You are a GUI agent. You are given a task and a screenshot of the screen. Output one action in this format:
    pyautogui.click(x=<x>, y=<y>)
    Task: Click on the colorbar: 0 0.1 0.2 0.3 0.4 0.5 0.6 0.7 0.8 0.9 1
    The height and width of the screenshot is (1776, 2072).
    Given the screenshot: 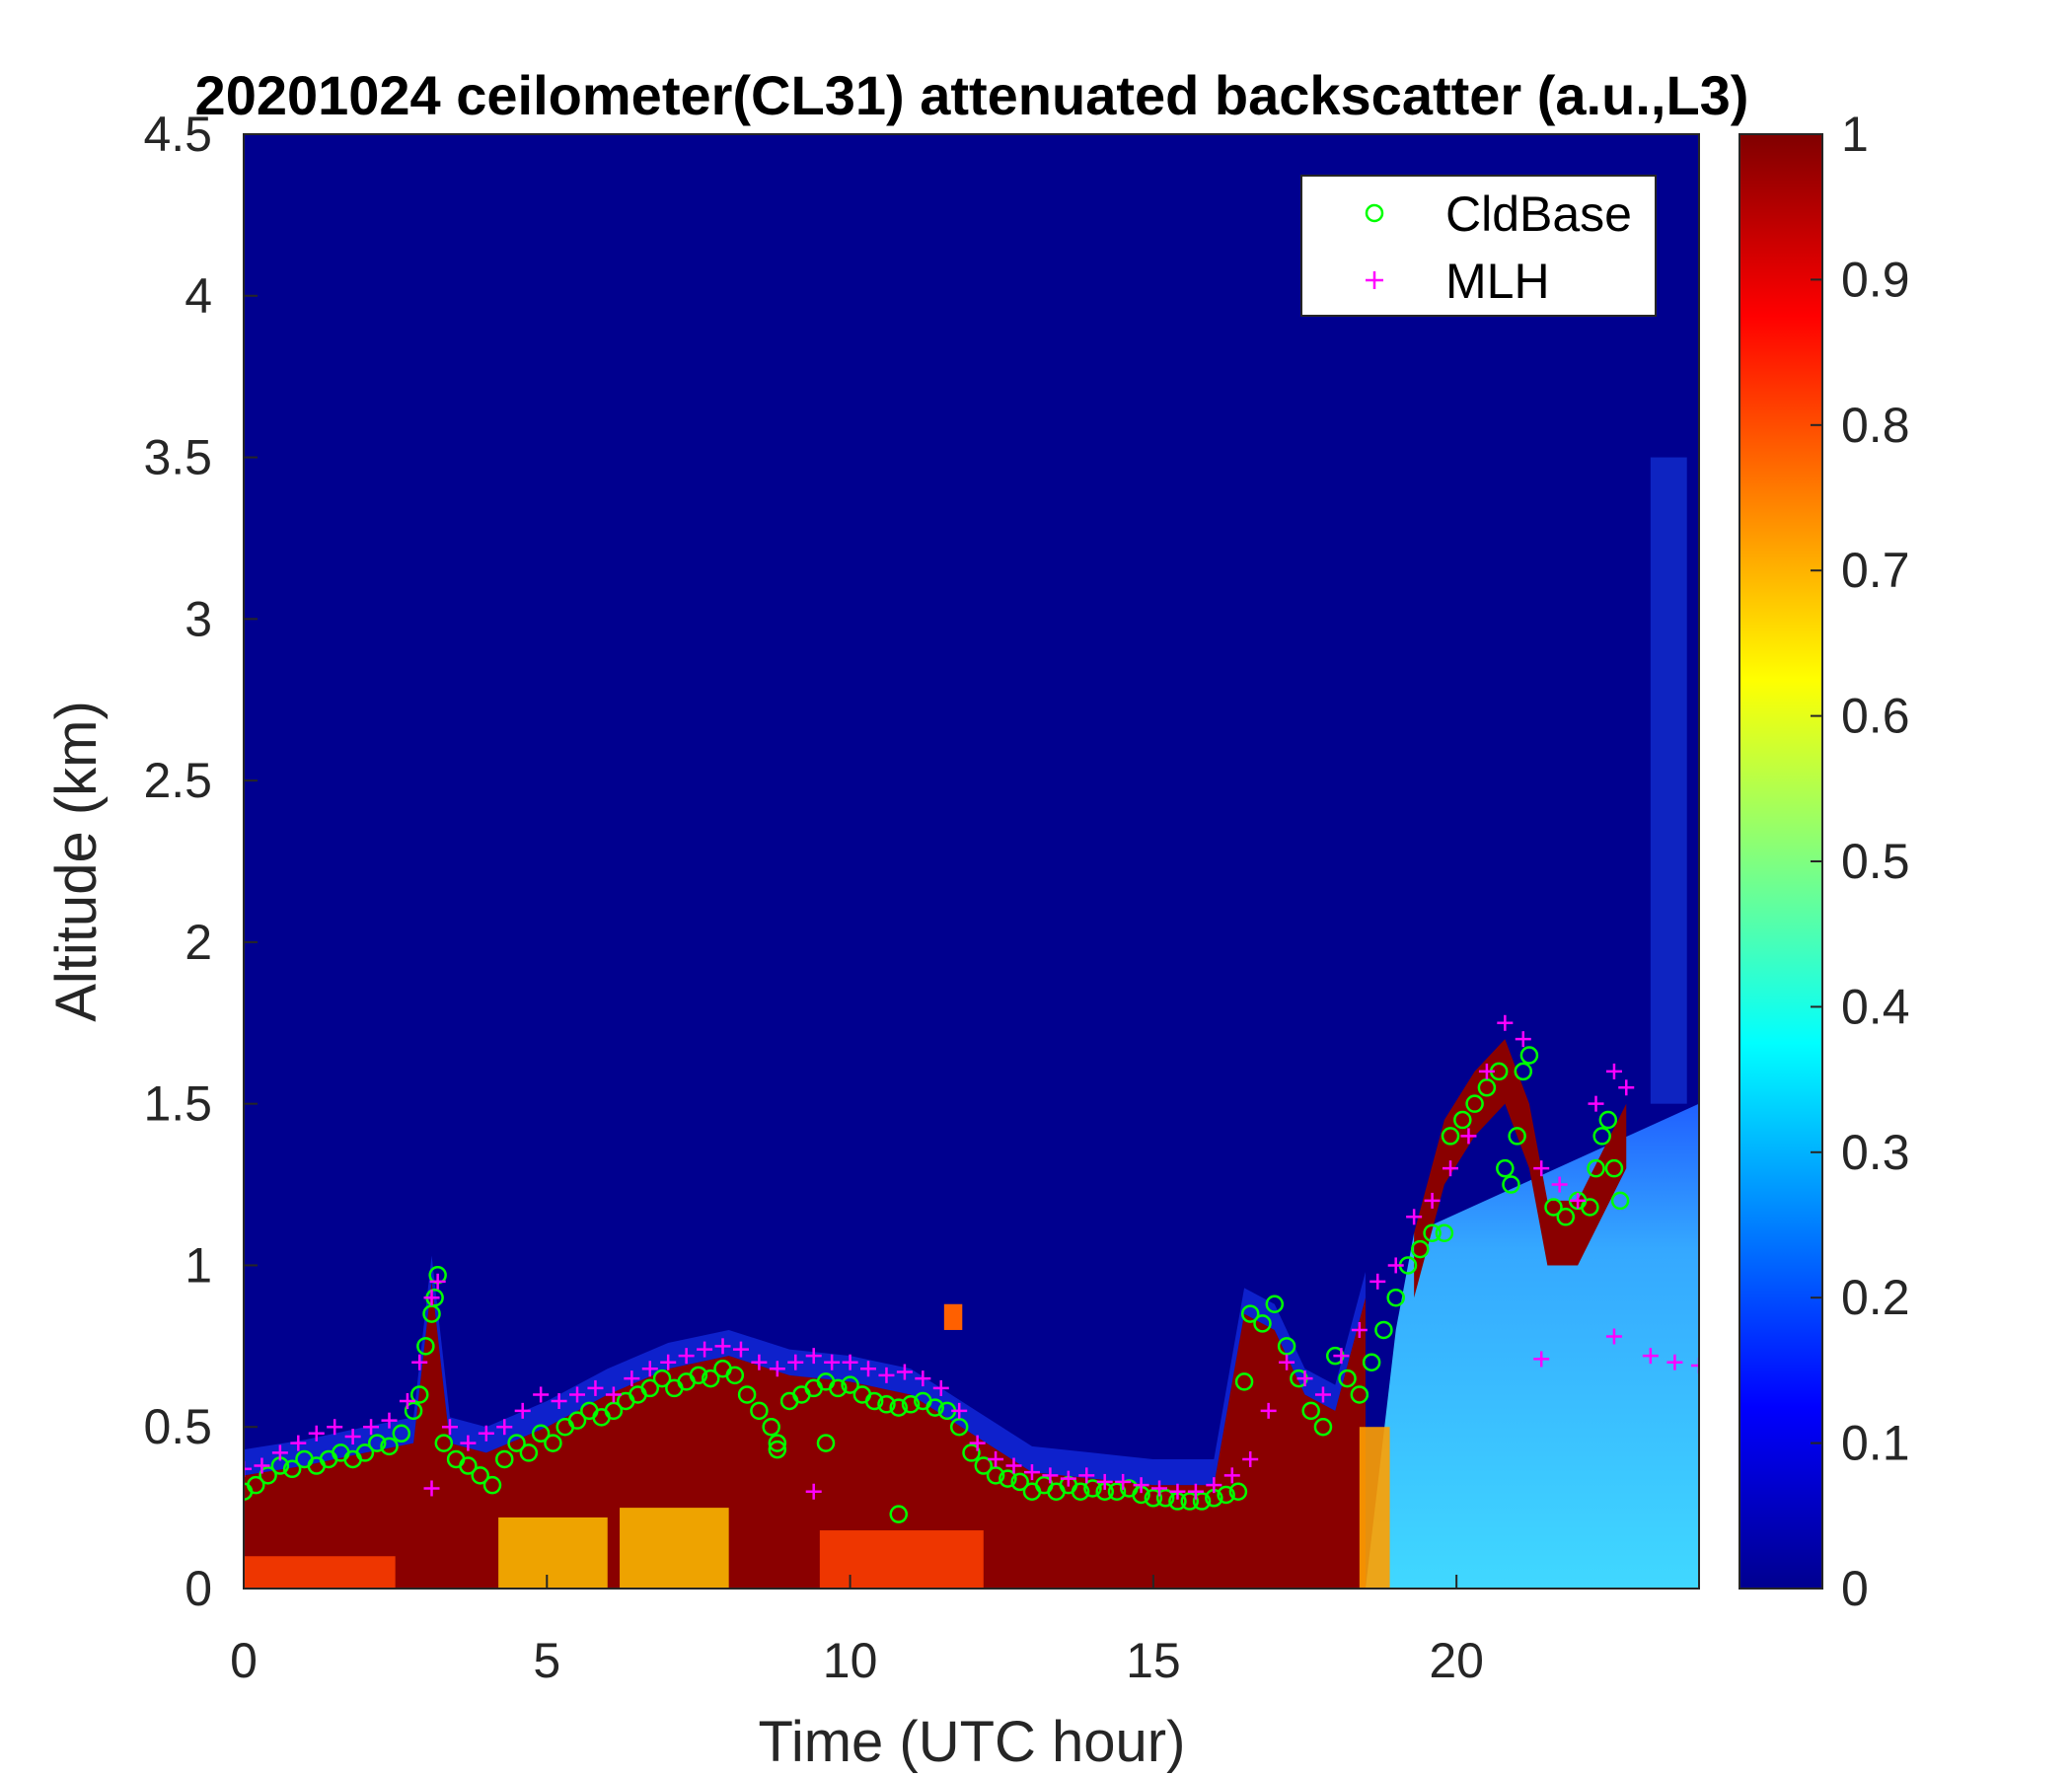 What is the action you would take?
    pyautogui.click(x=1825, y=862)
    